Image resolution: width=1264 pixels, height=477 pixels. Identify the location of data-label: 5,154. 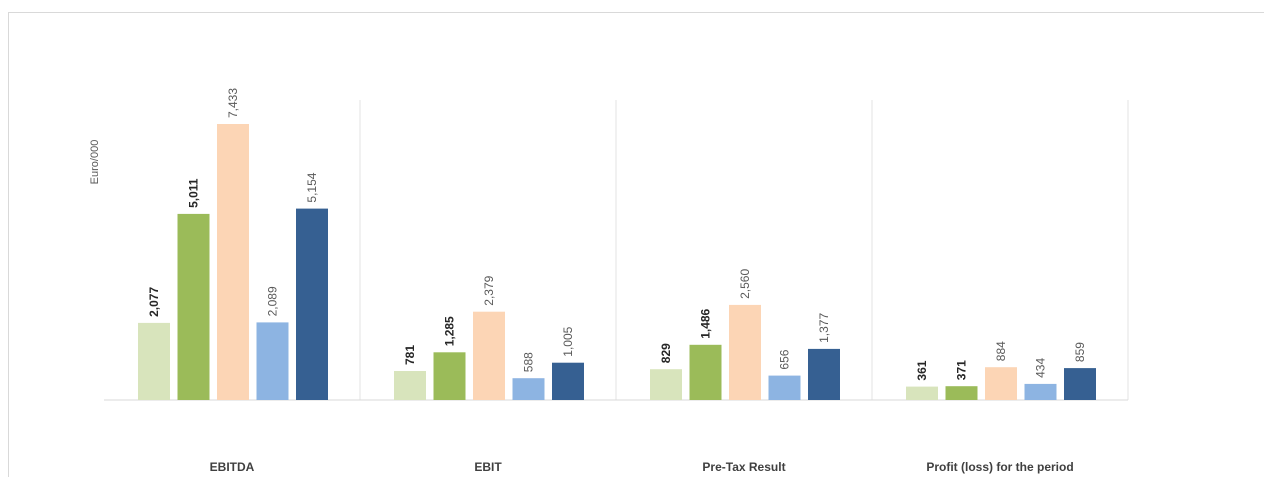
(312, 187).